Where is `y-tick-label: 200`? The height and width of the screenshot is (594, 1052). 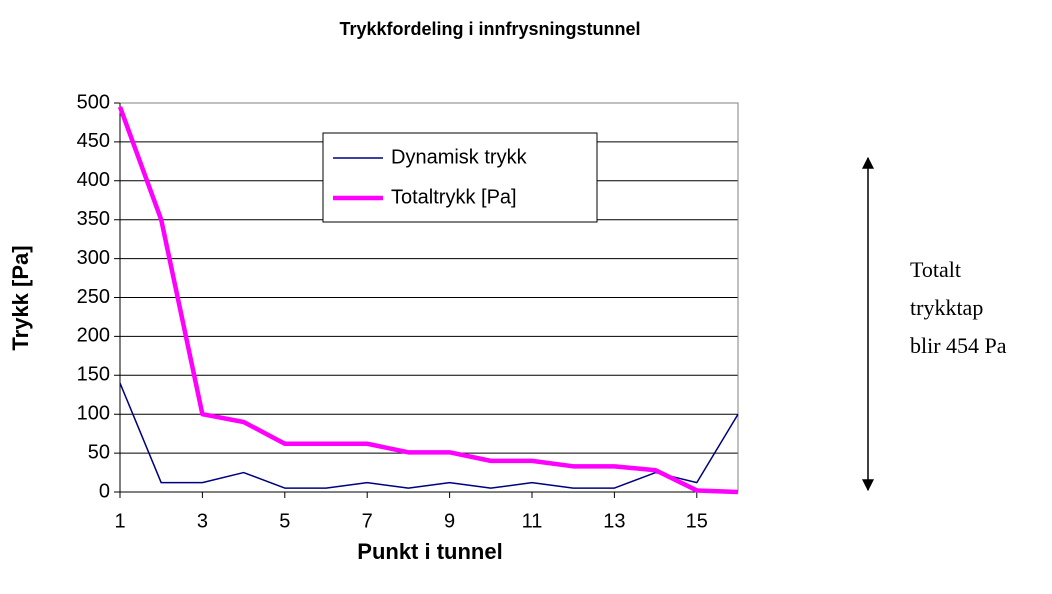
y-tick-label: 200 is located at coordinates (93, 336).